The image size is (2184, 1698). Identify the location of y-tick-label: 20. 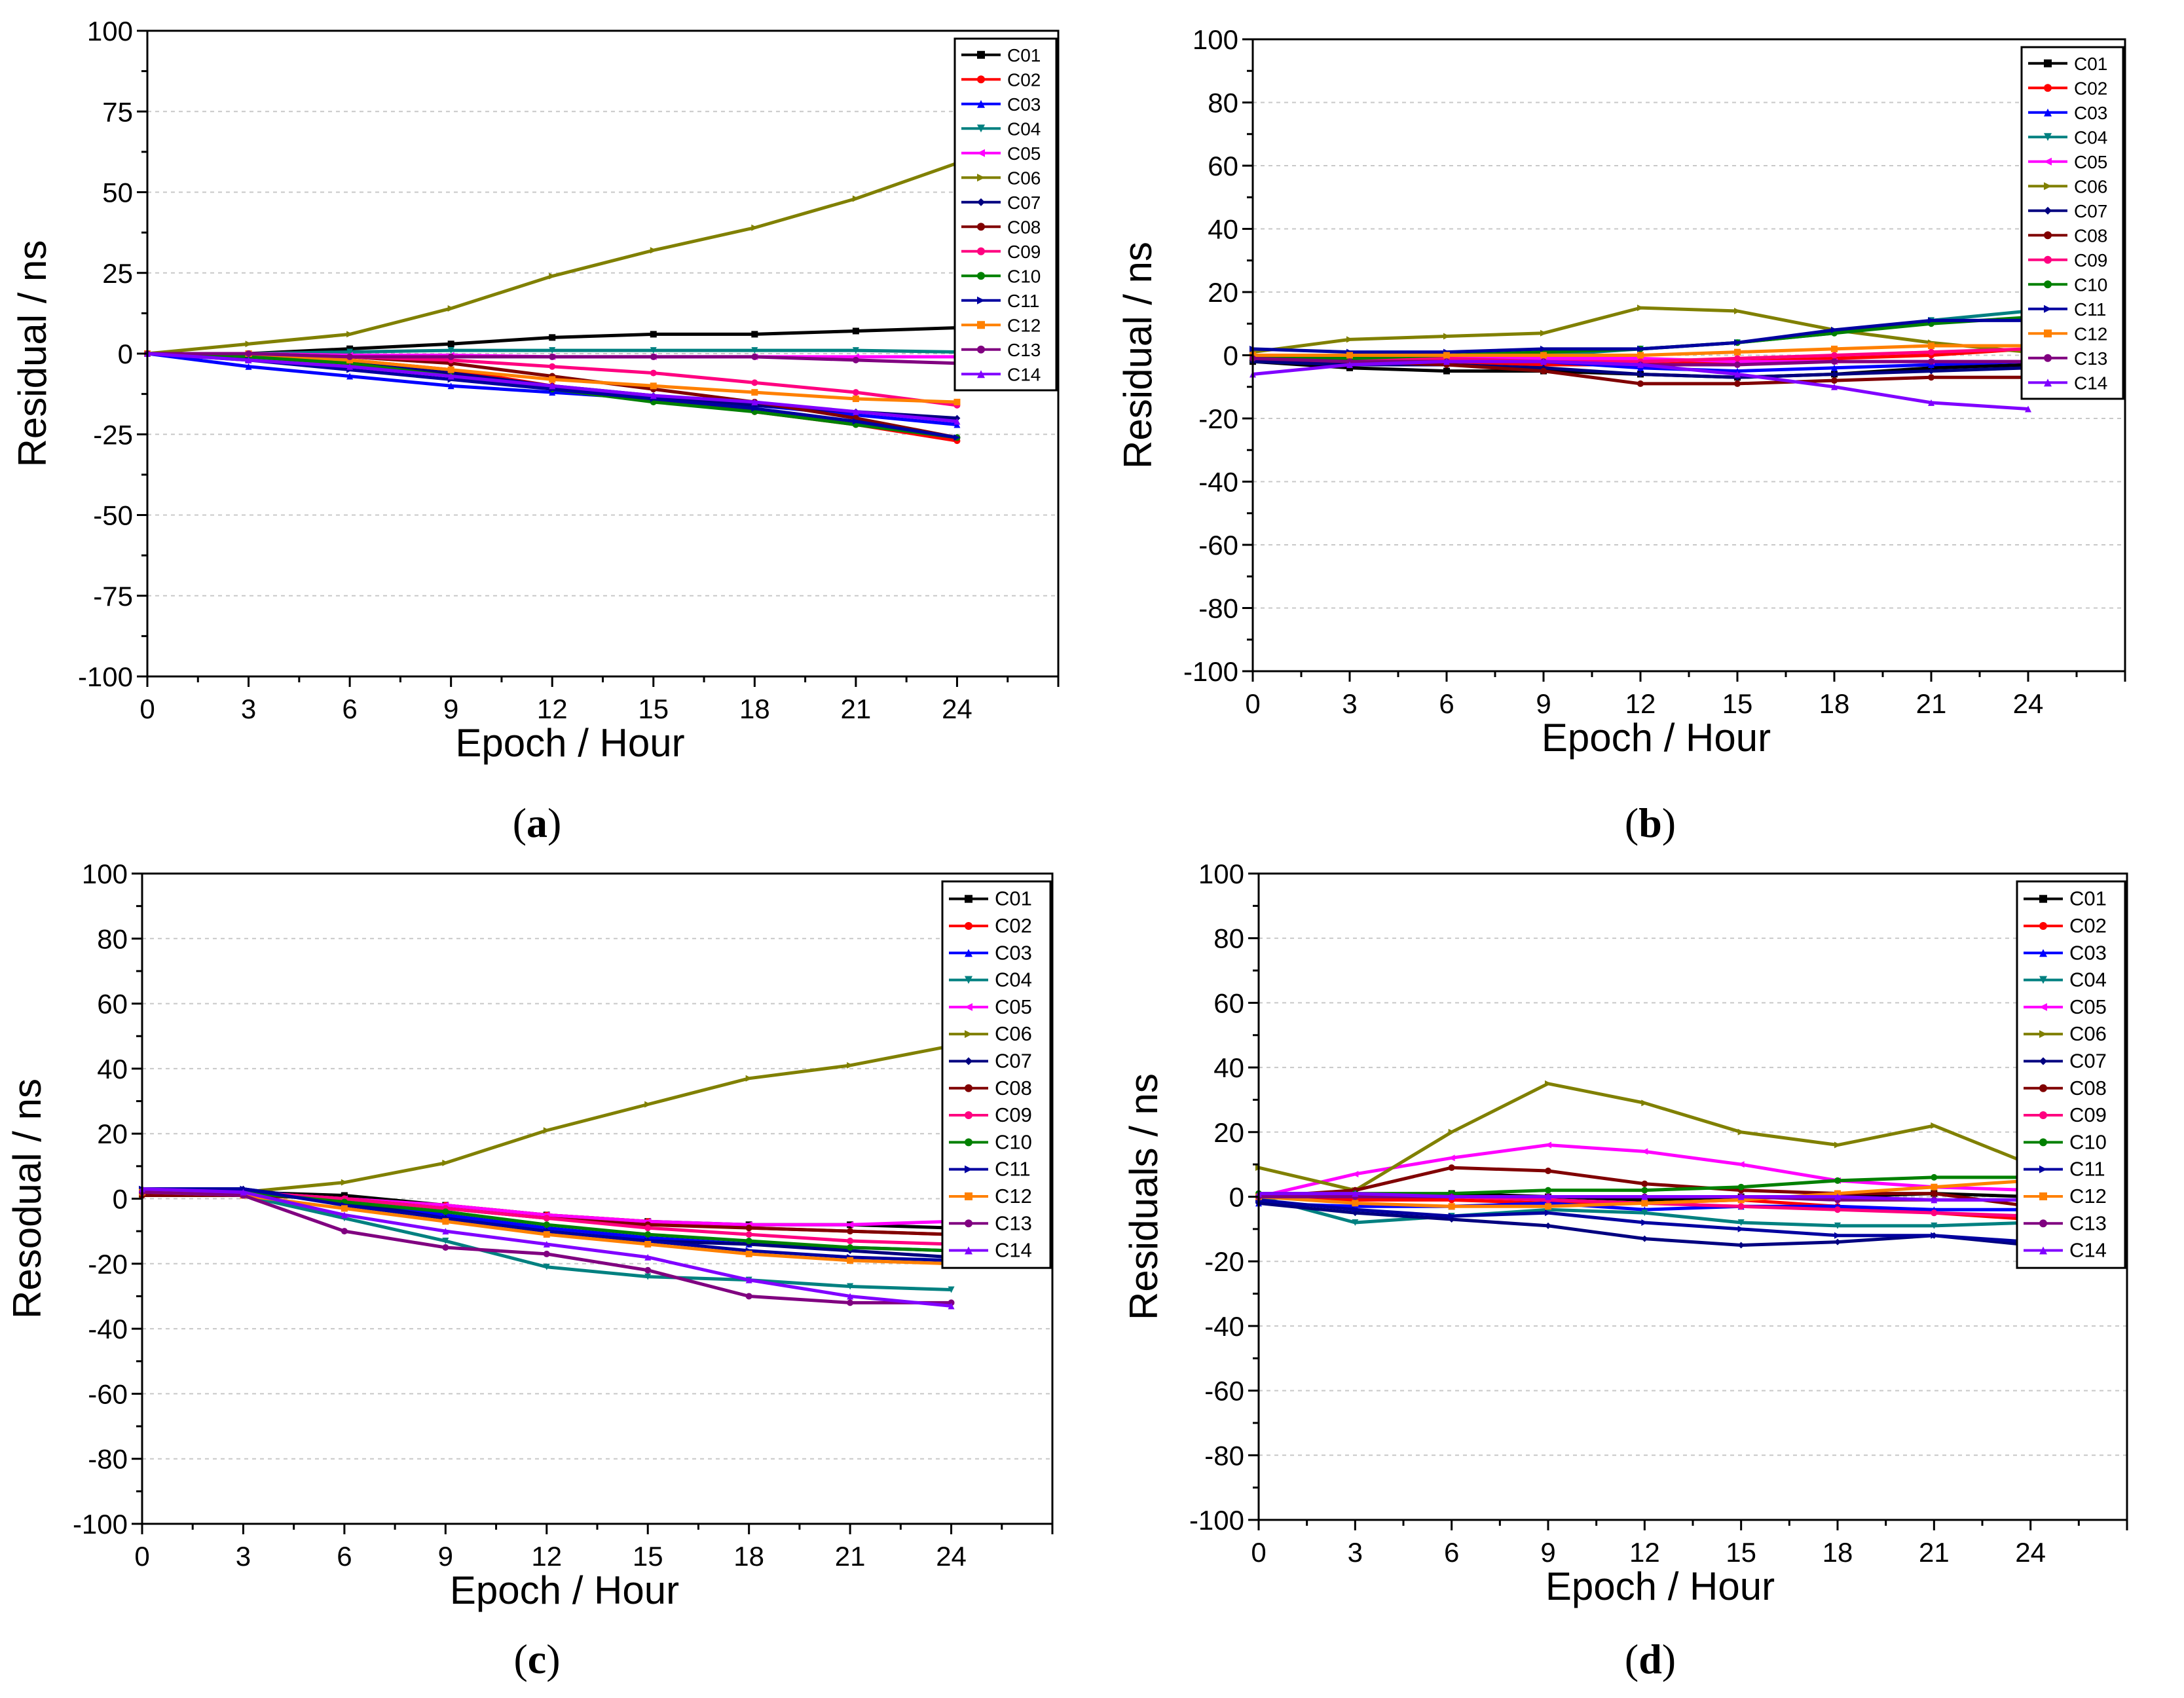
(112, 1133).